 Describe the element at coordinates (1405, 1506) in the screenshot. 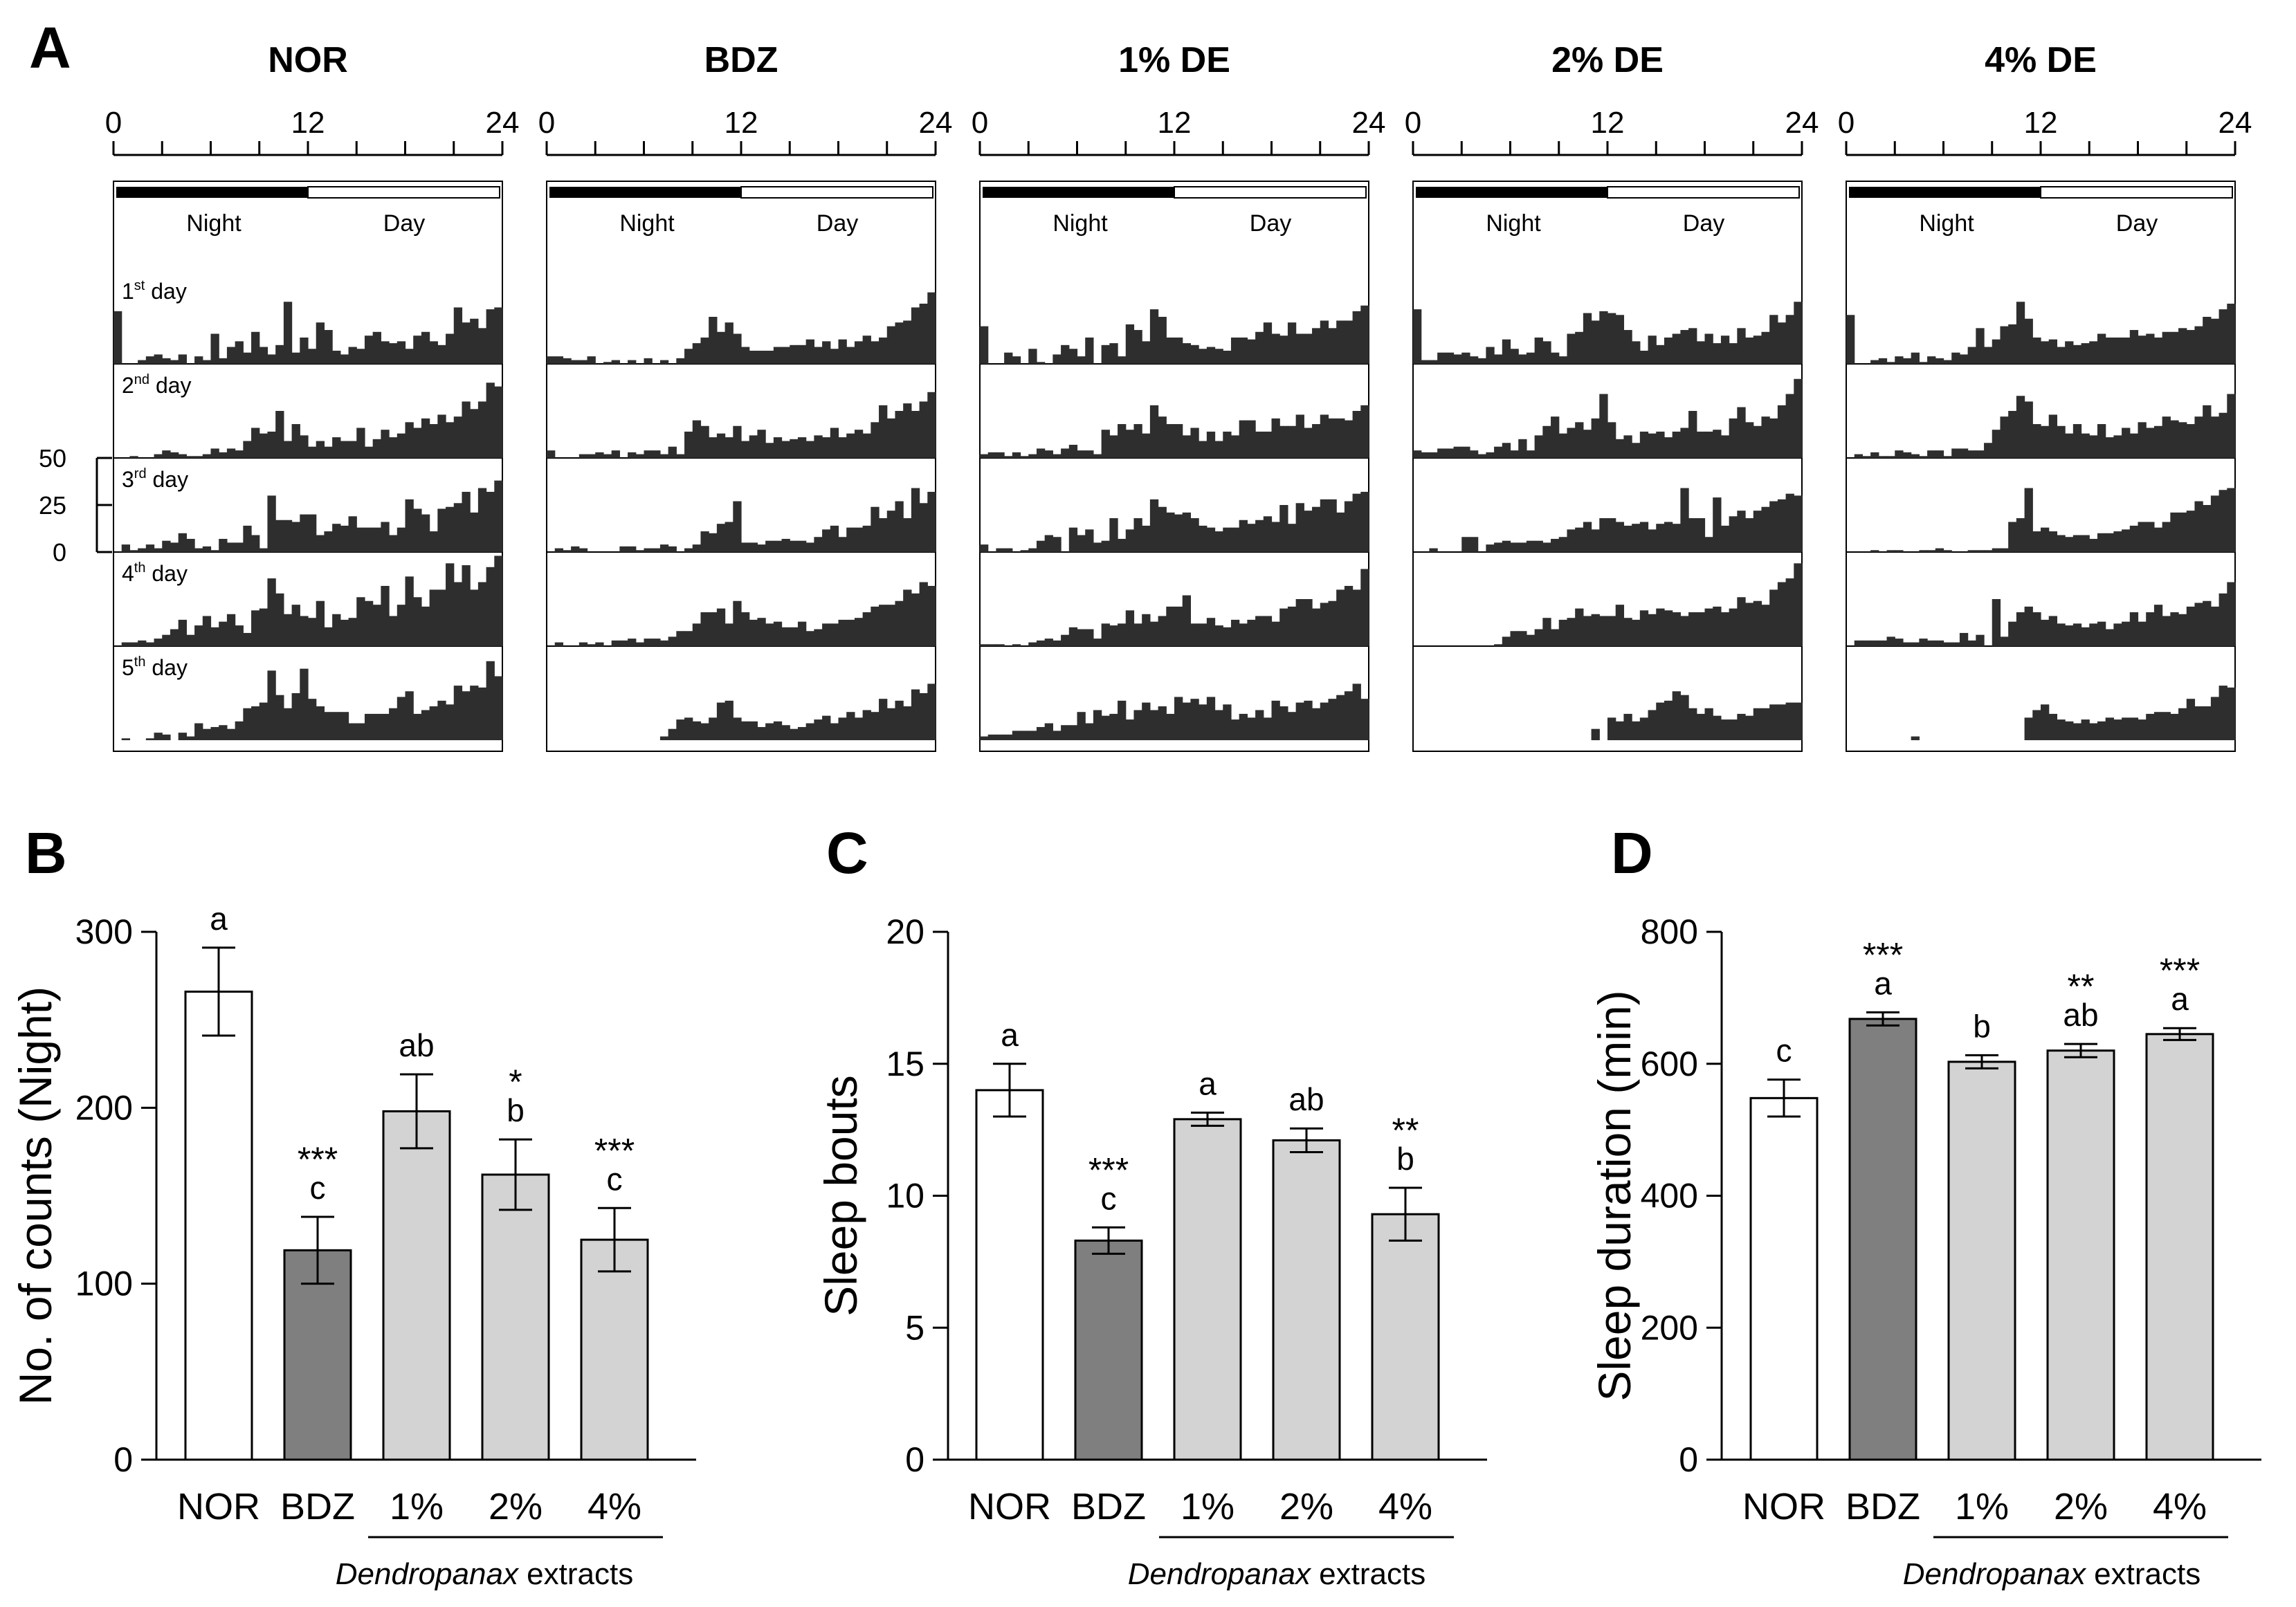

I see `x-tick-label-4pct: 4%` at that location.